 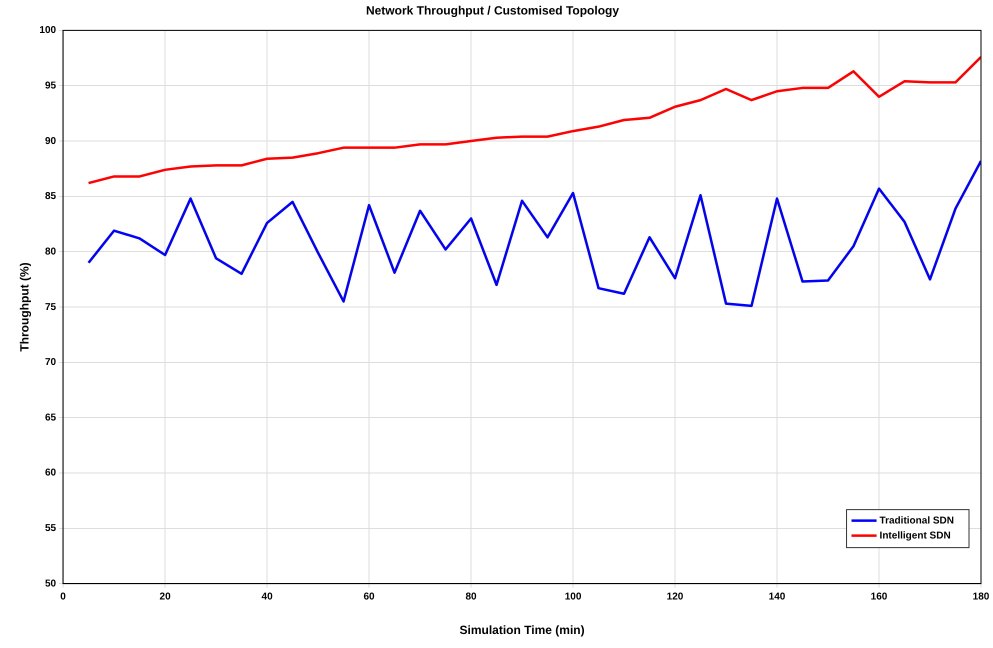 What do you see at coordinates (48, 30) in the screenshot?
I see `y-tick-label: 100` at bounding box center [48, 30].